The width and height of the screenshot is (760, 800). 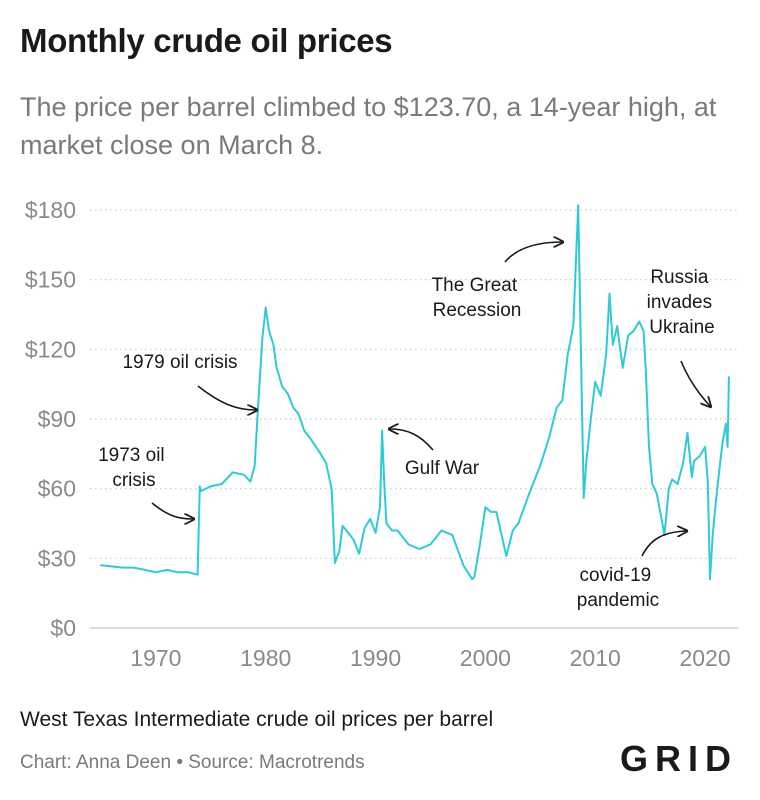 I want to click on y-tick-label-0: $0, so click(x=63, y=628).